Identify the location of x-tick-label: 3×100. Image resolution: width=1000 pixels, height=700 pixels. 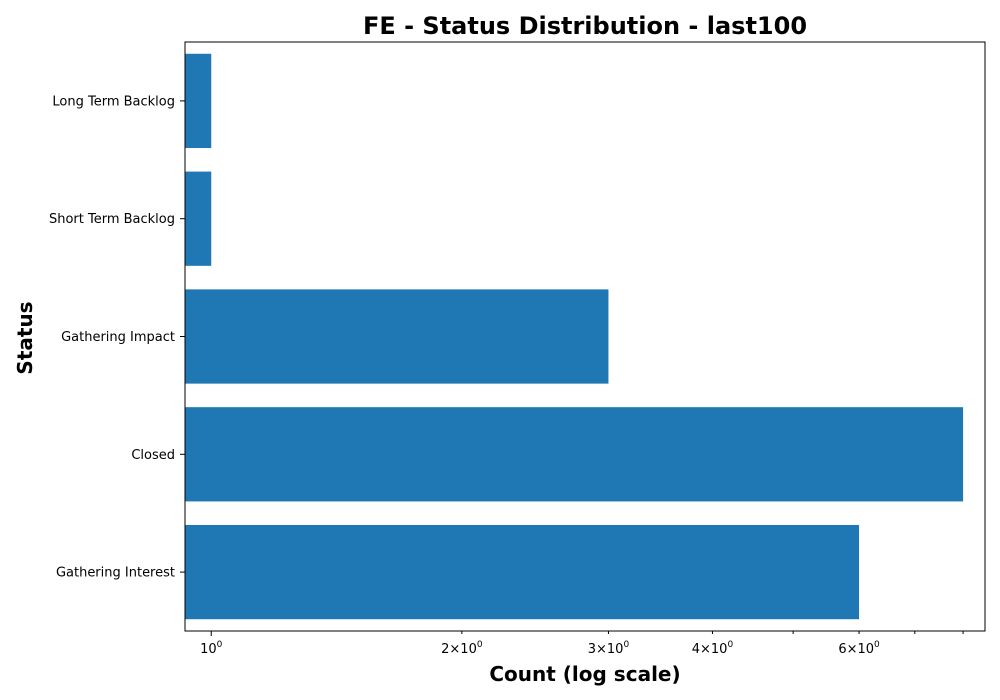
(609, 648).